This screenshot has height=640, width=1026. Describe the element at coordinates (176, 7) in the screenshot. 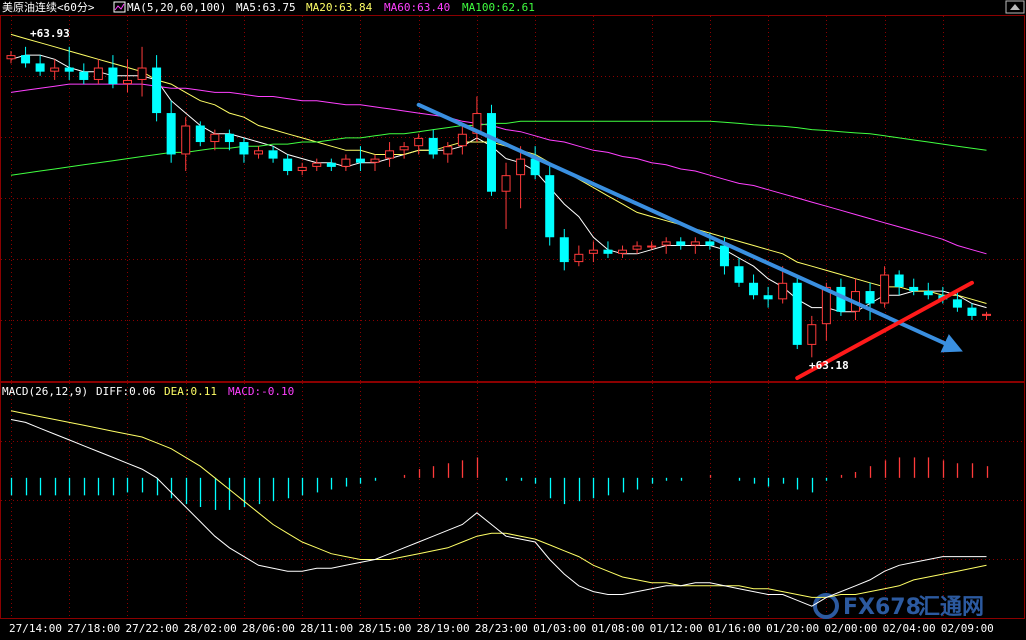

I see `ma-label: MA(5,20,60,100)` at that location.